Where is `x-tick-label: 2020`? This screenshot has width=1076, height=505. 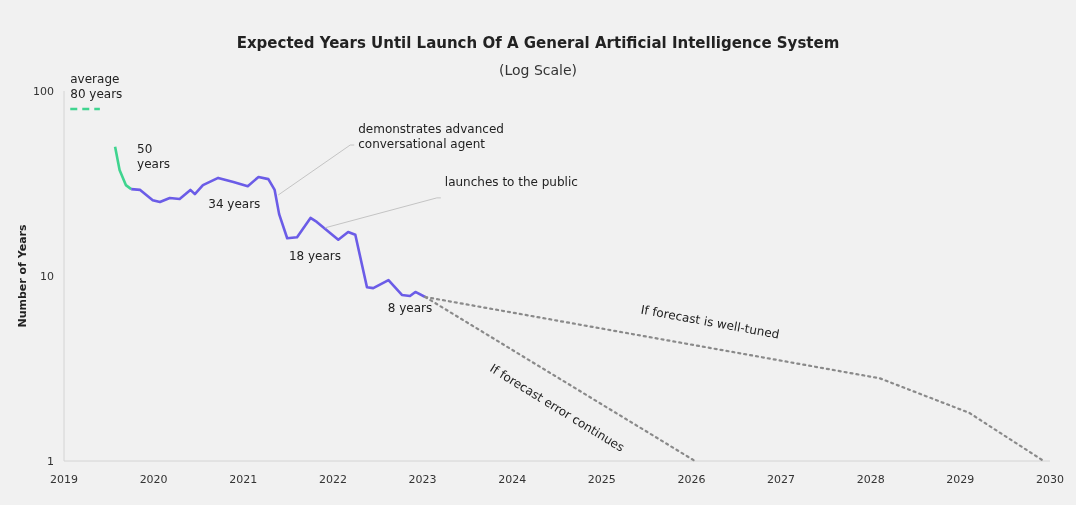
x-tick-label: 2020 is located at coordinates (153, 479).